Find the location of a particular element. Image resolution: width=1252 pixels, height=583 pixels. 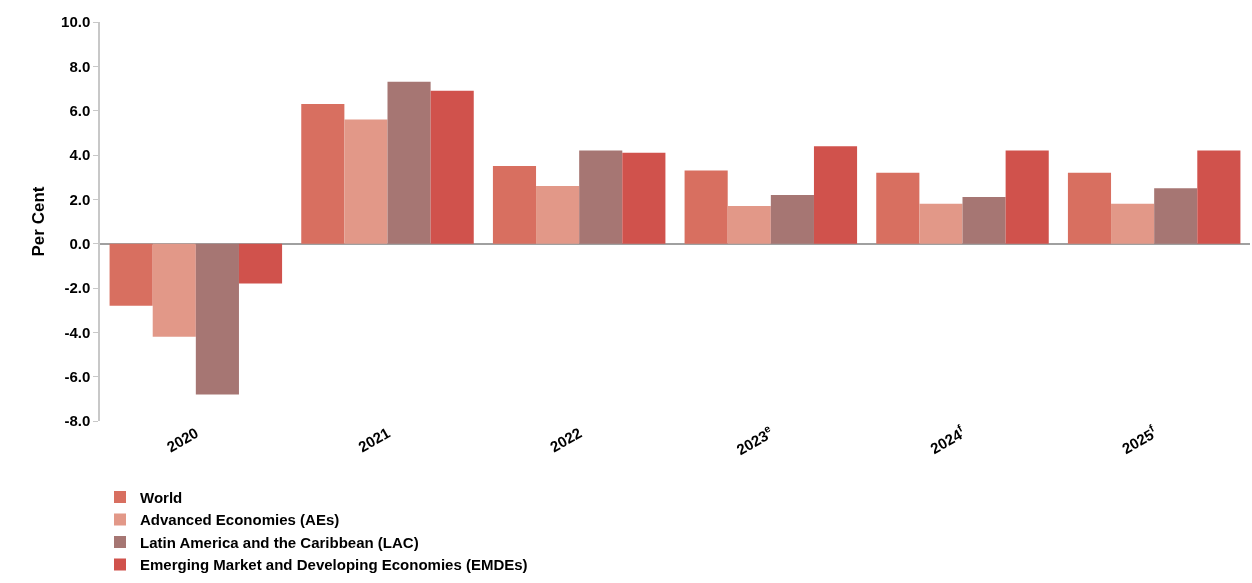

legend-label: World is located at coordinates (161, 497).